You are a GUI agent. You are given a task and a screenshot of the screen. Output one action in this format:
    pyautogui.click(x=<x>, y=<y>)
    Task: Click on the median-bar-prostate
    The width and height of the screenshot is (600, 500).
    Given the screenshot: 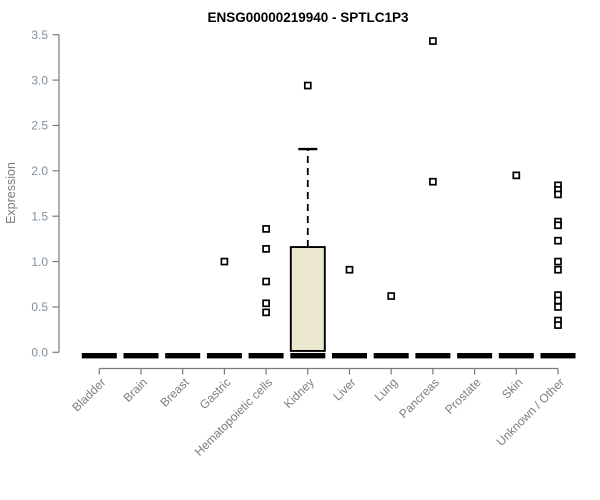 What is the action you would take?
    pyautogui.click(x=475, y=356)
    